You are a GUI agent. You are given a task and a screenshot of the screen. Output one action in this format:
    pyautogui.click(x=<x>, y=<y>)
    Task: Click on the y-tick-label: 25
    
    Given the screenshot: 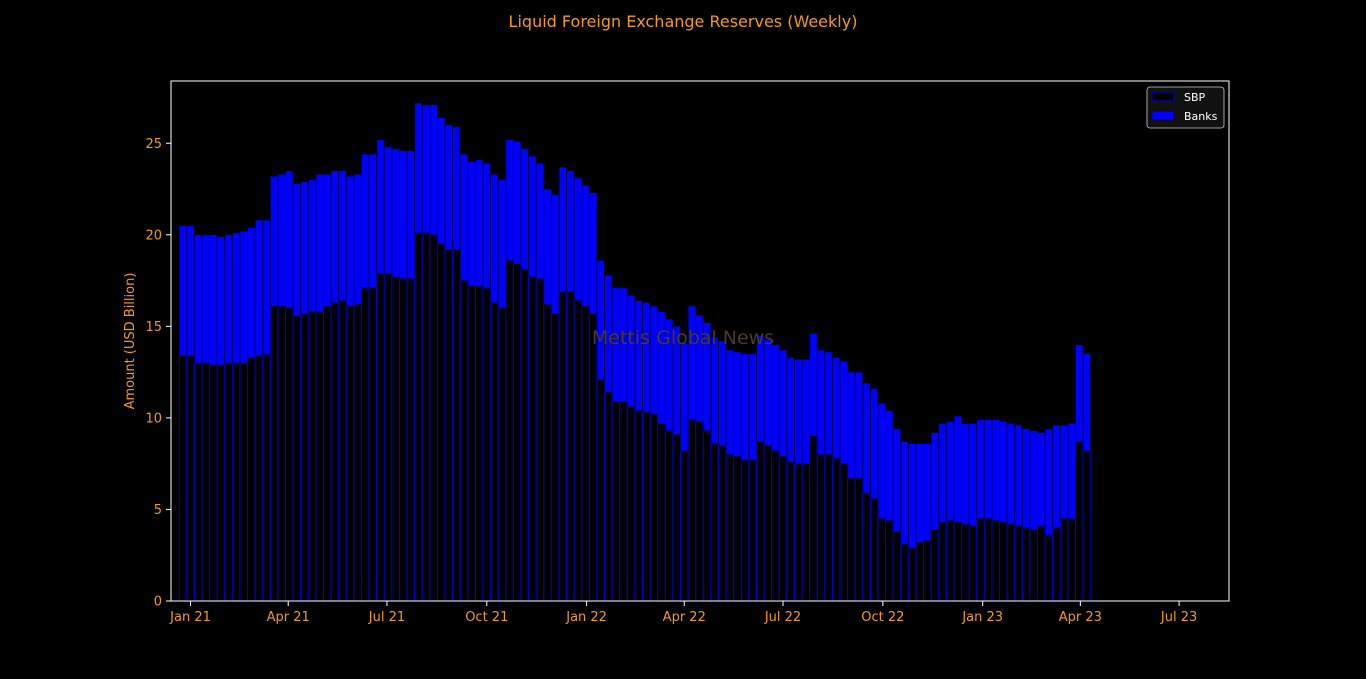 What is the action you would take?
    pyautogui.click(x=153, y=144)
    